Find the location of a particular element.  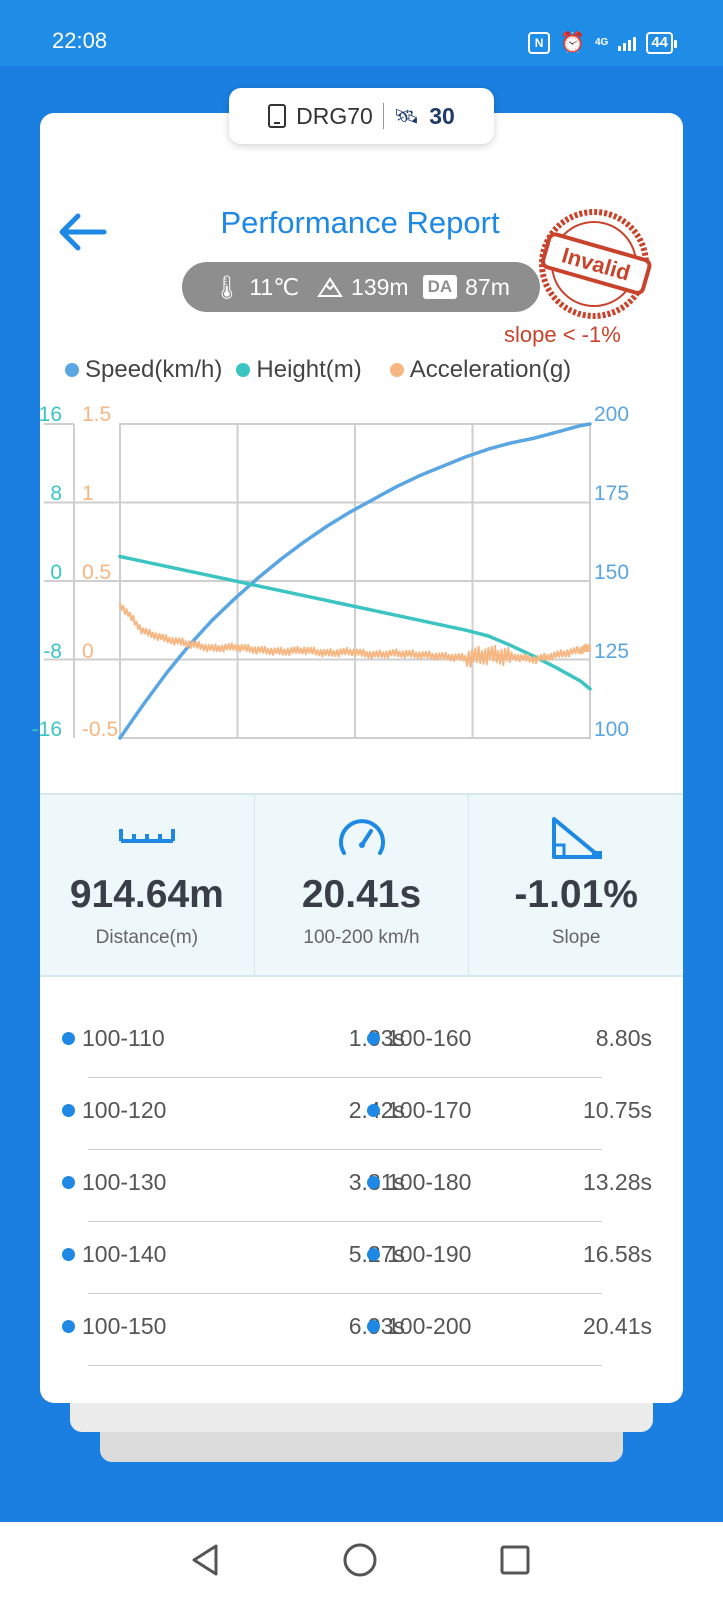

table-row: 100-130 3.81s 100-180 13.28s is located at coordinates (357, 1190).